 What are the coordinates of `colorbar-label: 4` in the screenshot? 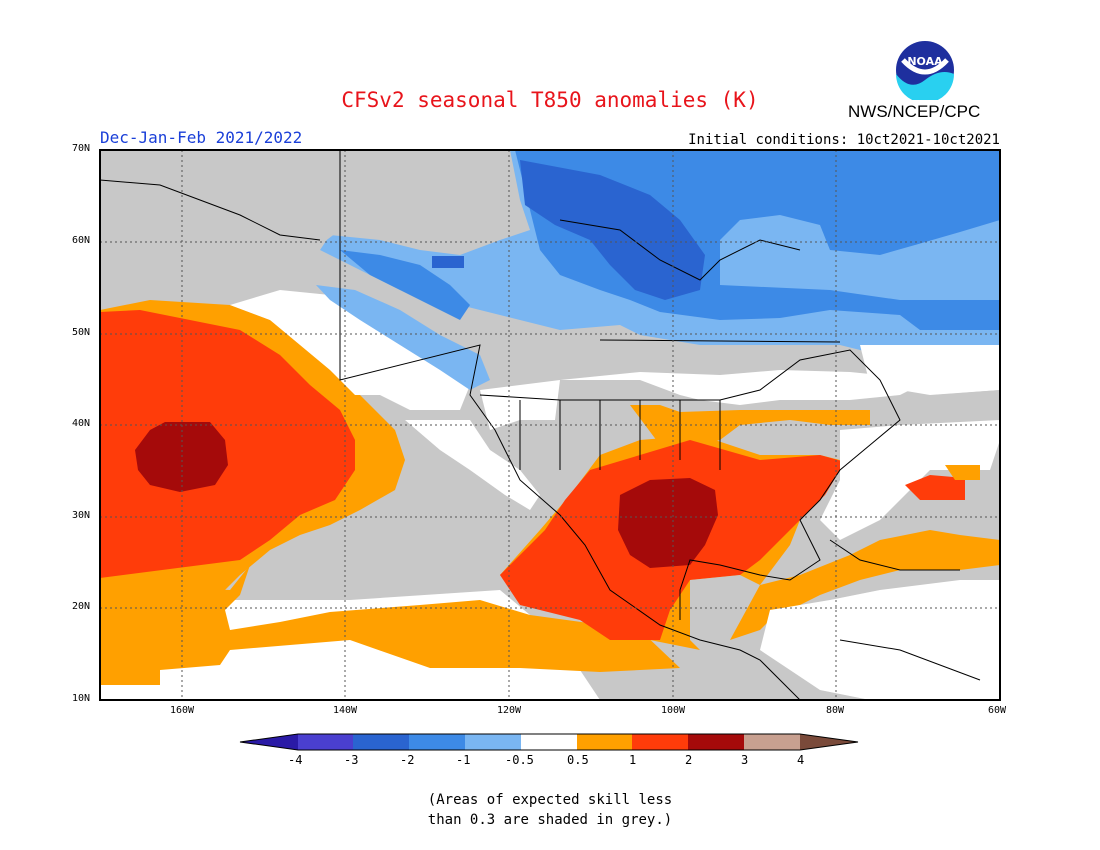 It's located at (801, 760).